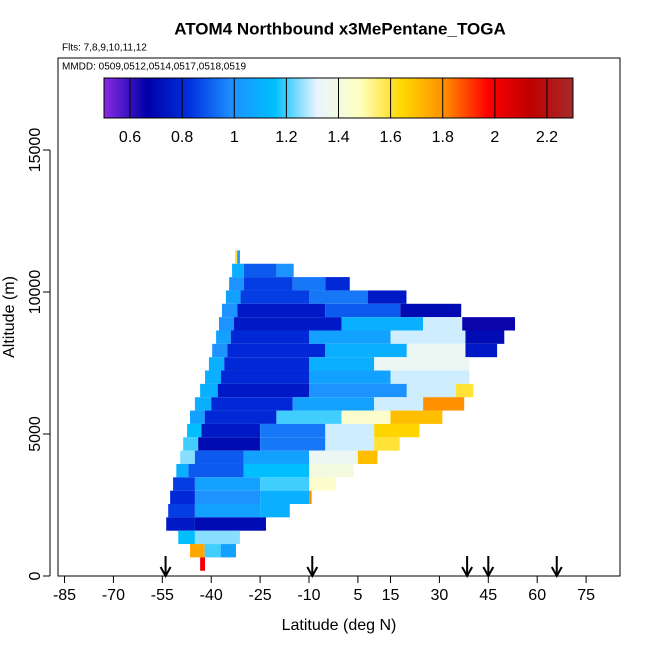 The height and width of the screenshot is (650, 650). I want to click on colorbar-tick-label: 0.8, so click(182, 137).